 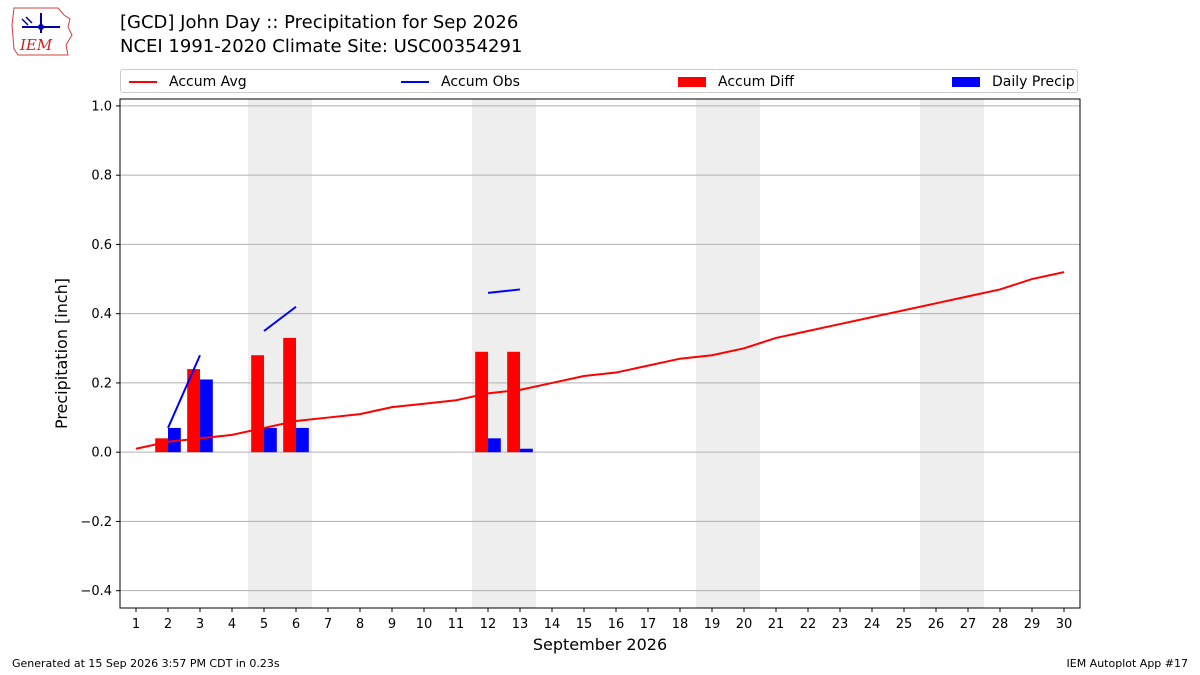 What do you see at coordinates (680, 624) in the screenshot?
I see `x-tick-label: 18` at bounding box center [680, 624].